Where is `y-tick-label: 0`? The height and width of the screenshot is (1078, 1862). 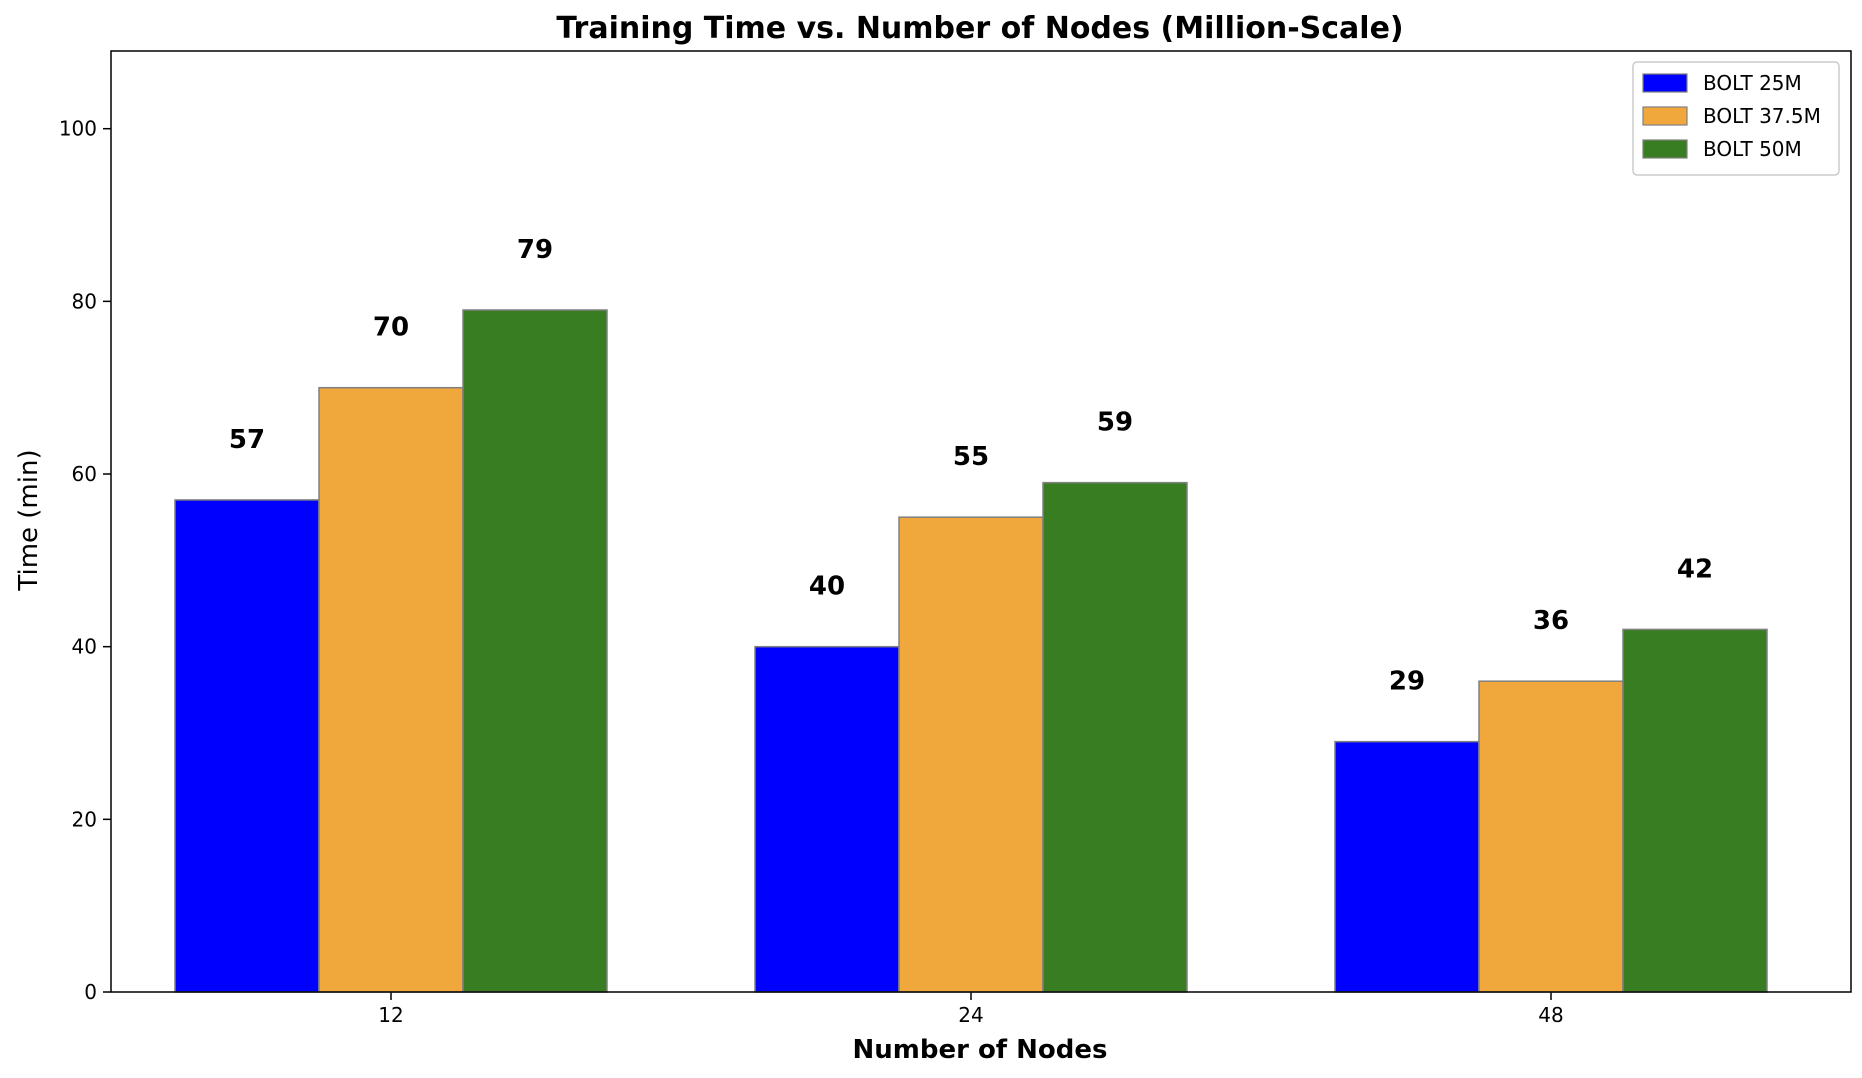
y-tick-label: 0 is located at coordinates (90, 992).